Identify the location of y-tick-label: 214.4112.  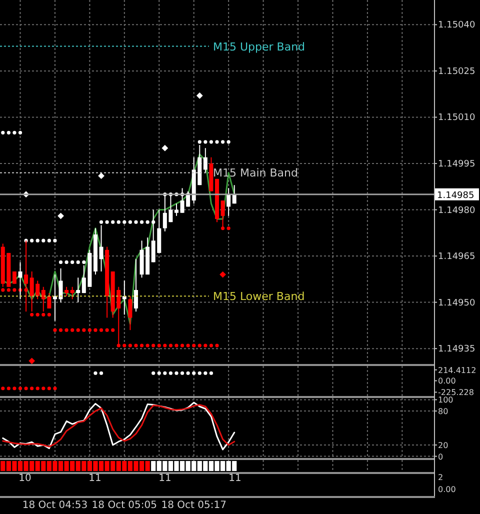
(457, 370).